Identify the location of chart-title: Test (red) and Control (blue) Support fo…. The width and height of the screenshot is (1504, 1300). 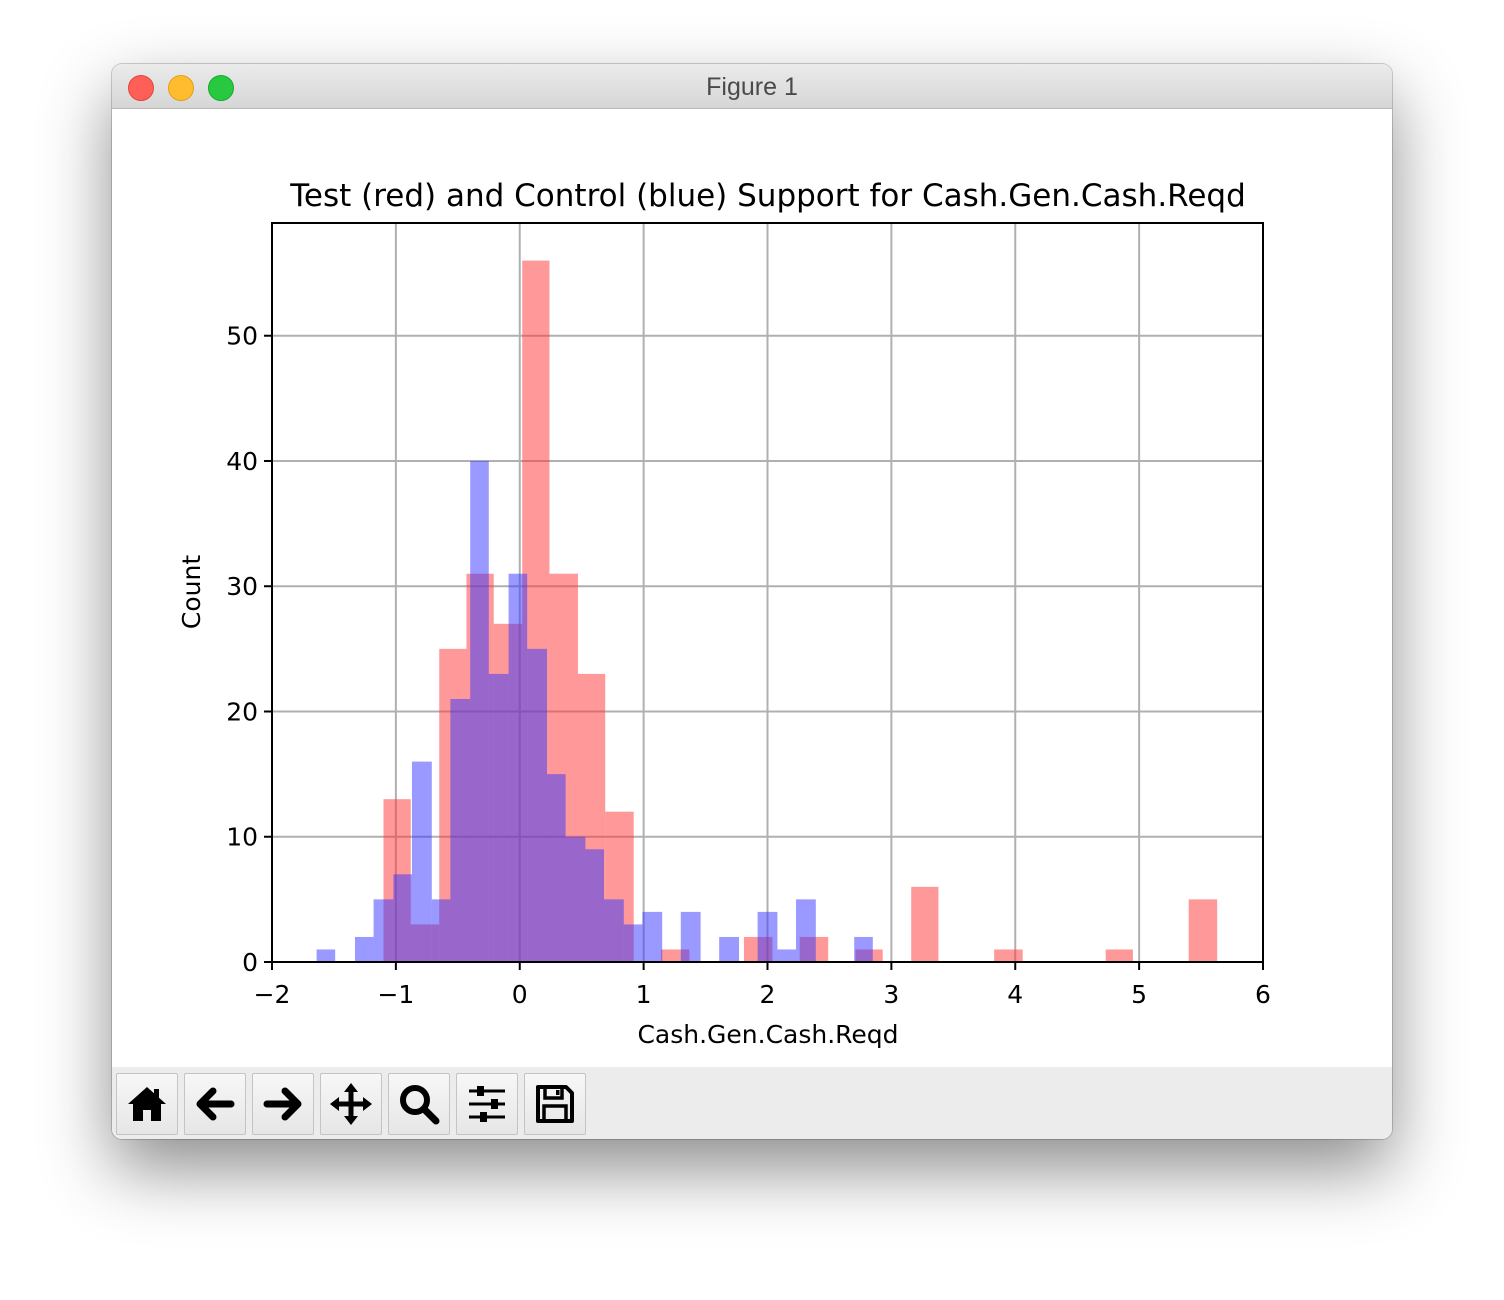
(767, 196).